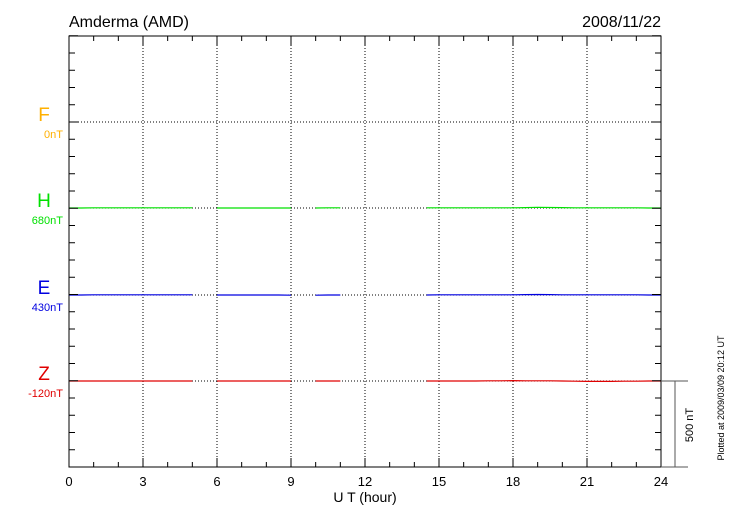  What do you see at coordinates (44, 115) in the screenshot?
I see `series-label-f: F` at bounding box center [44, 115].